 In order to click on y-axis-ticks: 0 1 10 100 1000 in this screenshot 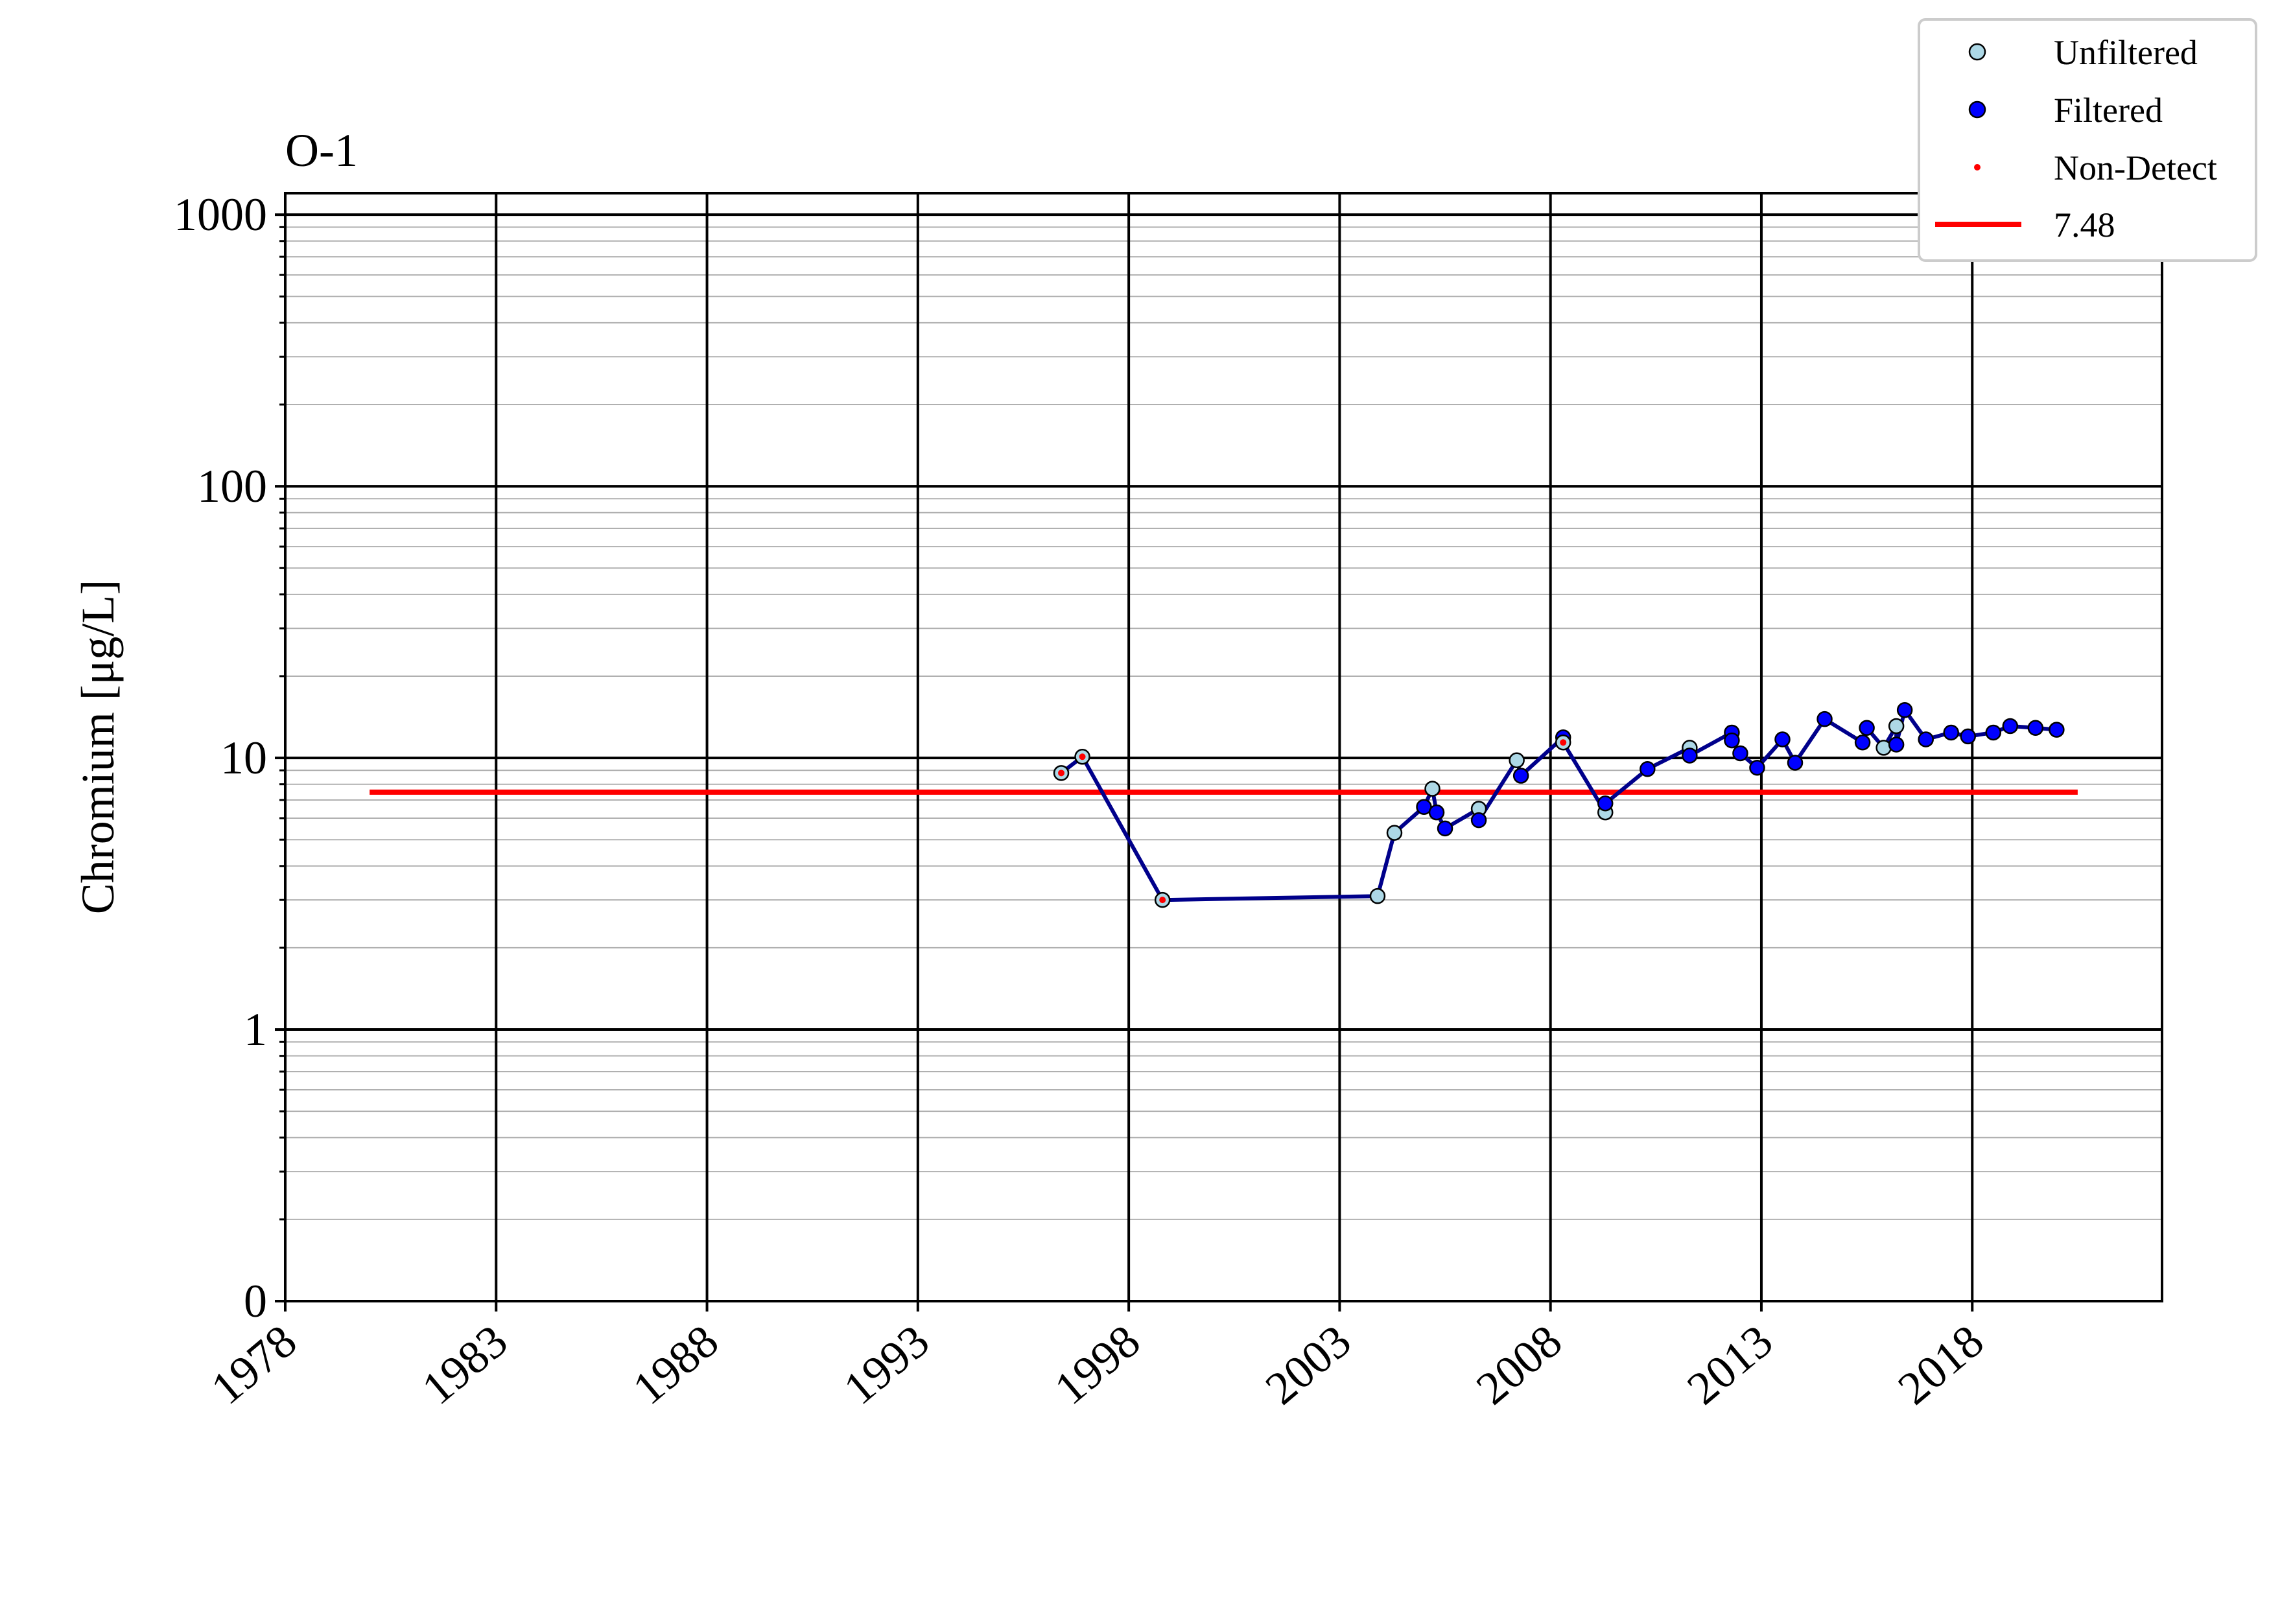, I will do `click(229, 758)`.